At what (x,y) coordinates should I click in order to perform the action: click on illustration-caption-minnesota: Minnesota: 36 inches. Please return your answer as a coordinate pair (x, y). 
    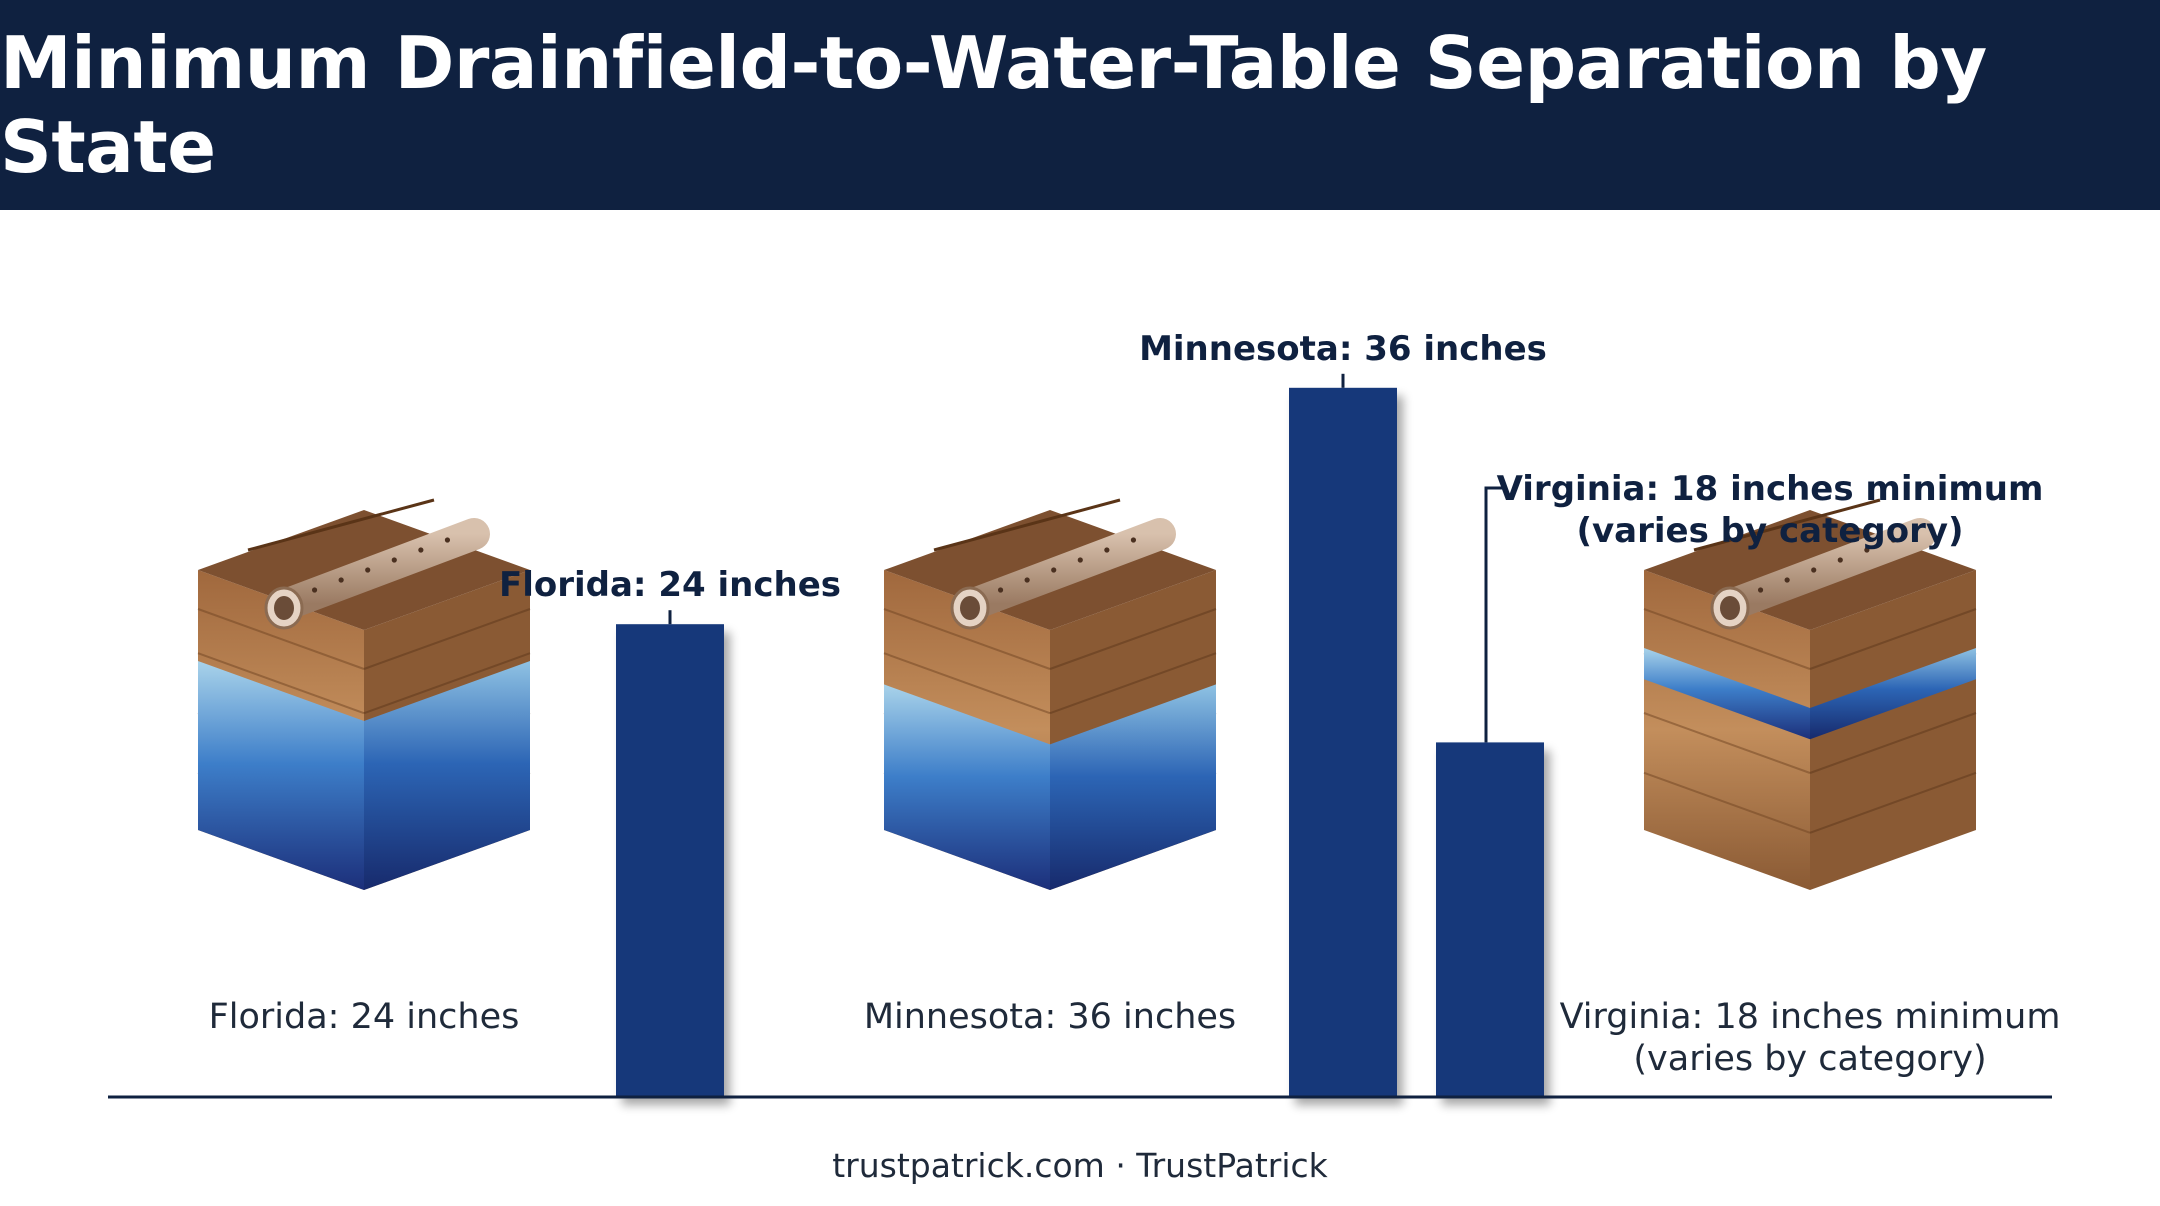
    Looking at the image, I should click on (1050, 1017).